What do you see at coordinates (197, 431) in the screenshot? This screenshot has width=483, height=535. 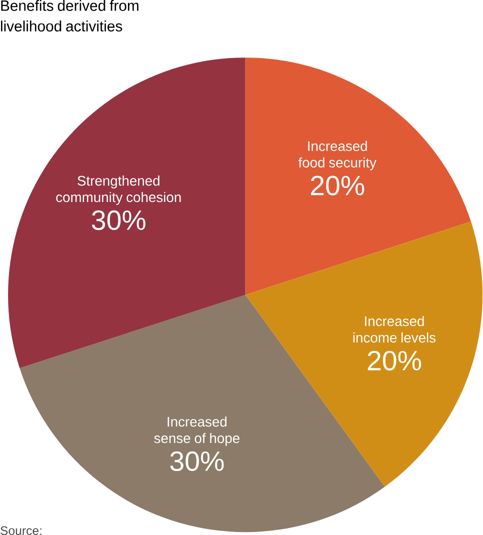 I see `slice-label: Increased sense of hope` at bounding box center [197, 431].